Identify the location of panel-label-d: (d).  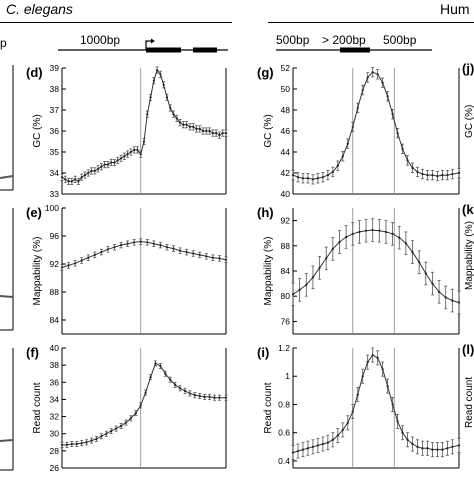
(34, 72).